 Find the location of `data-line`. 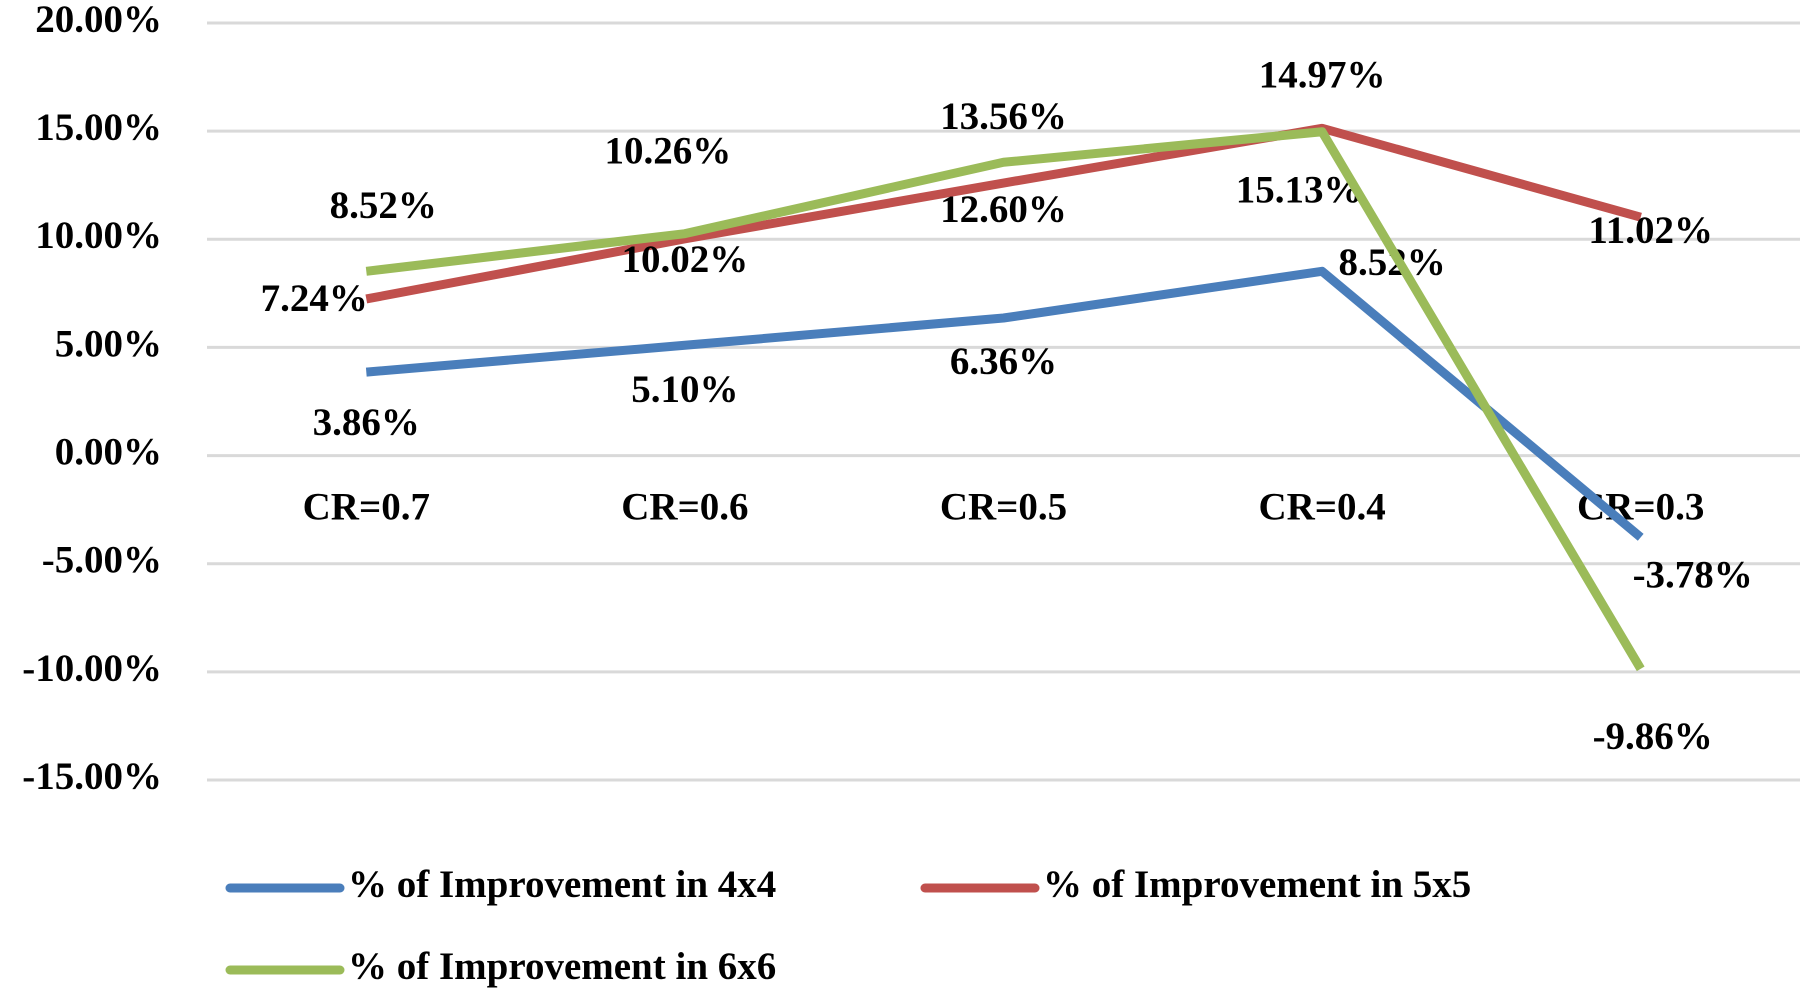

data-line is located at coordinates (1003, 213).